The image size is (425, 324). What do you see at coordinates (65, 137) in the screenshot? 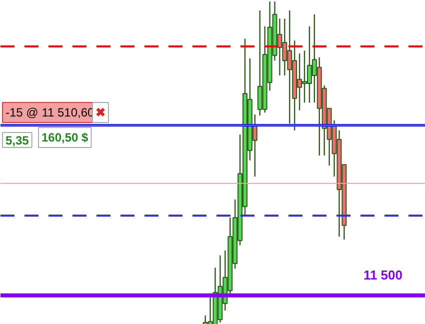
I see `text: 160,50 $` at bounding box center [65, 137].